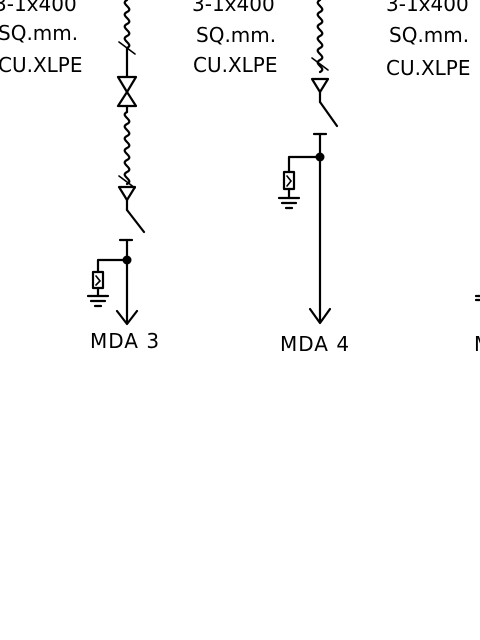 Image resolution: width=480 pixels, height=640 pixels. What do you see at coordinates (98, 301) in the screenshot?
I see `feeder-1-ground-icon` at bounding box center [98, 301].